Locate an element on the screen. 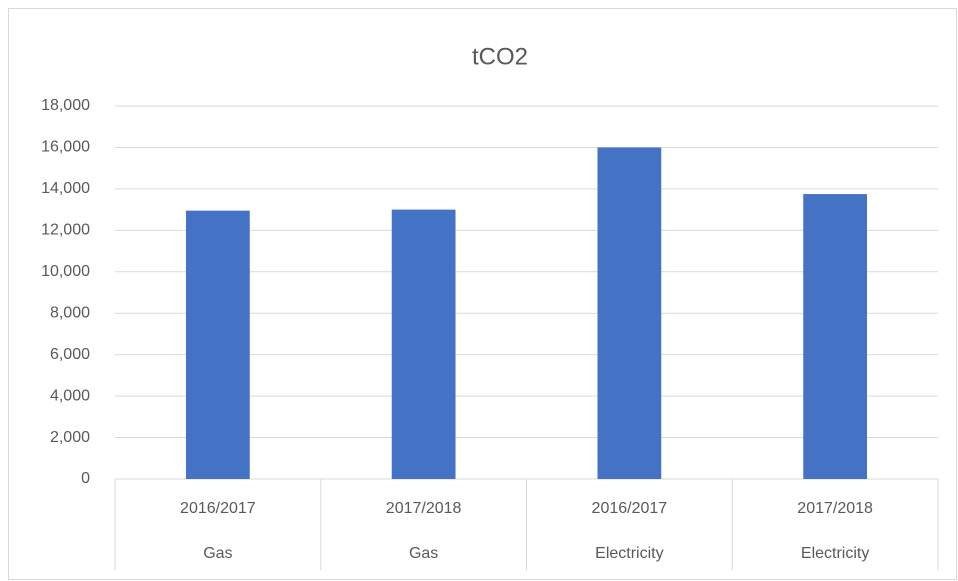 This screenshot has width=958, height=581. y-tick-label: 2,000 is located at coordinates (70, 437).